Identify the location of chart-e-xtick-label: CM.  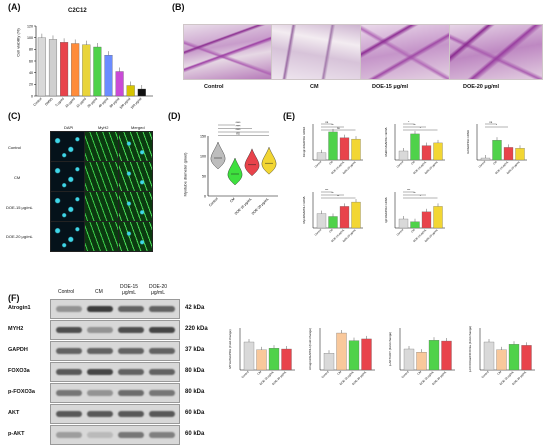
(413, 163).